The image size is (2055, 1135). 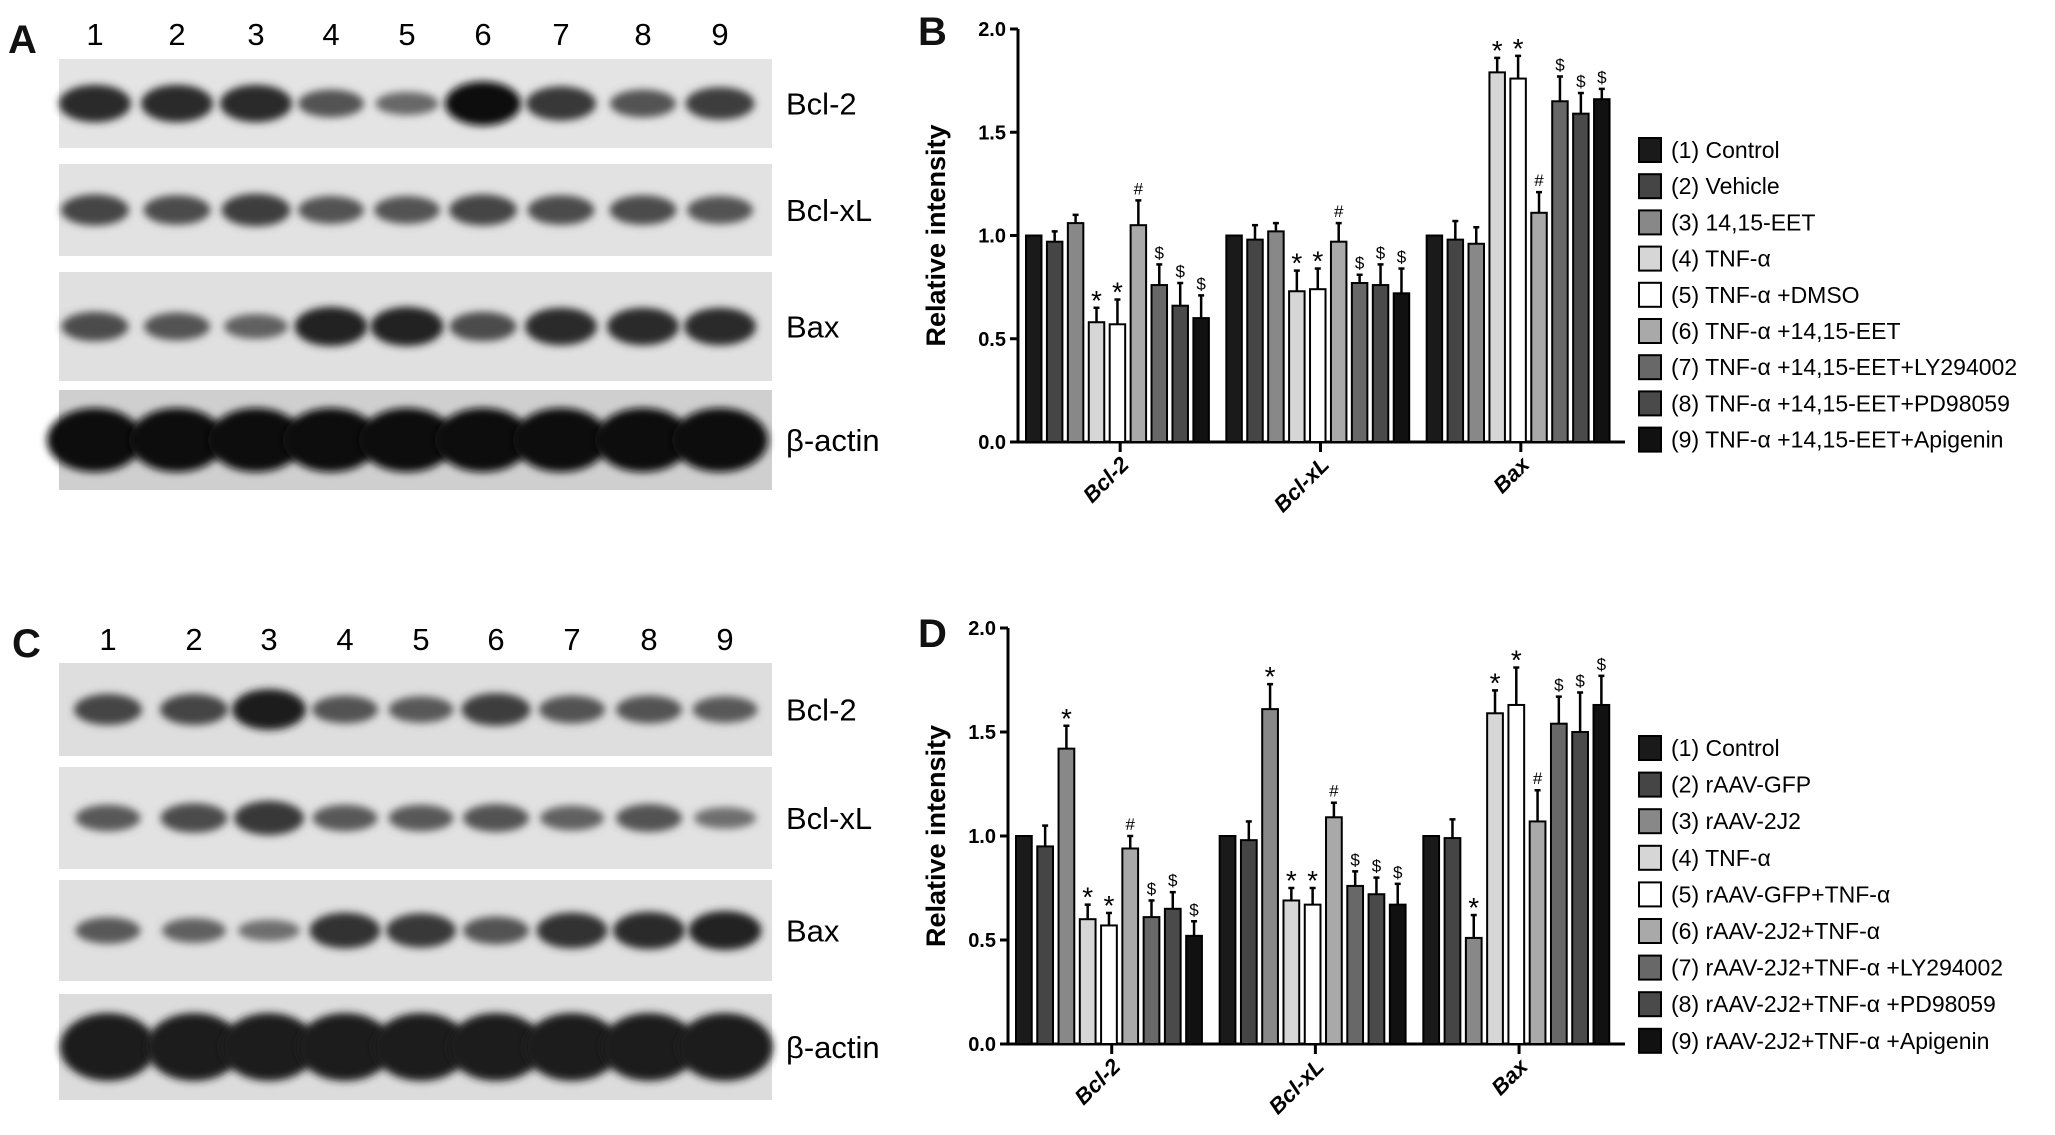 What do you see at coordinates (1837, 968) in the screenshot?
I see `legend-label: (7) rAAV-2J2+TNF-α +LY294002` at bounding box center [1837, 968].